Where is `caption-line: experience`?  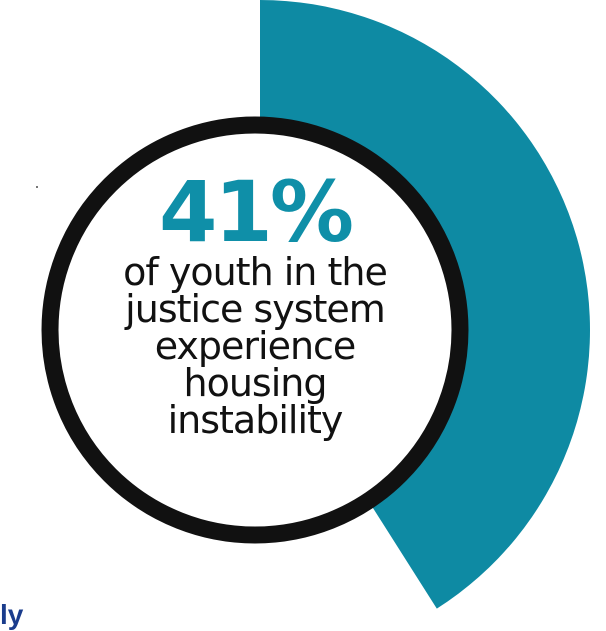 caption-line: experience is located at coordinates (255, 346).